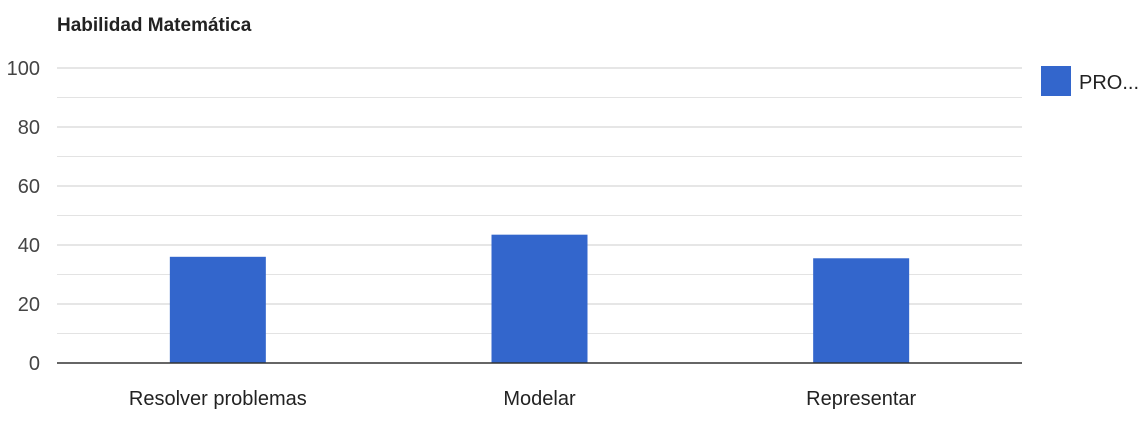 The width and height of the screenshot is (1147, 429). What do you see at coordinates (218, 399) in the screenshot?
I see `x-category-label: Resolver problemas` at bounding box center [218, 399].